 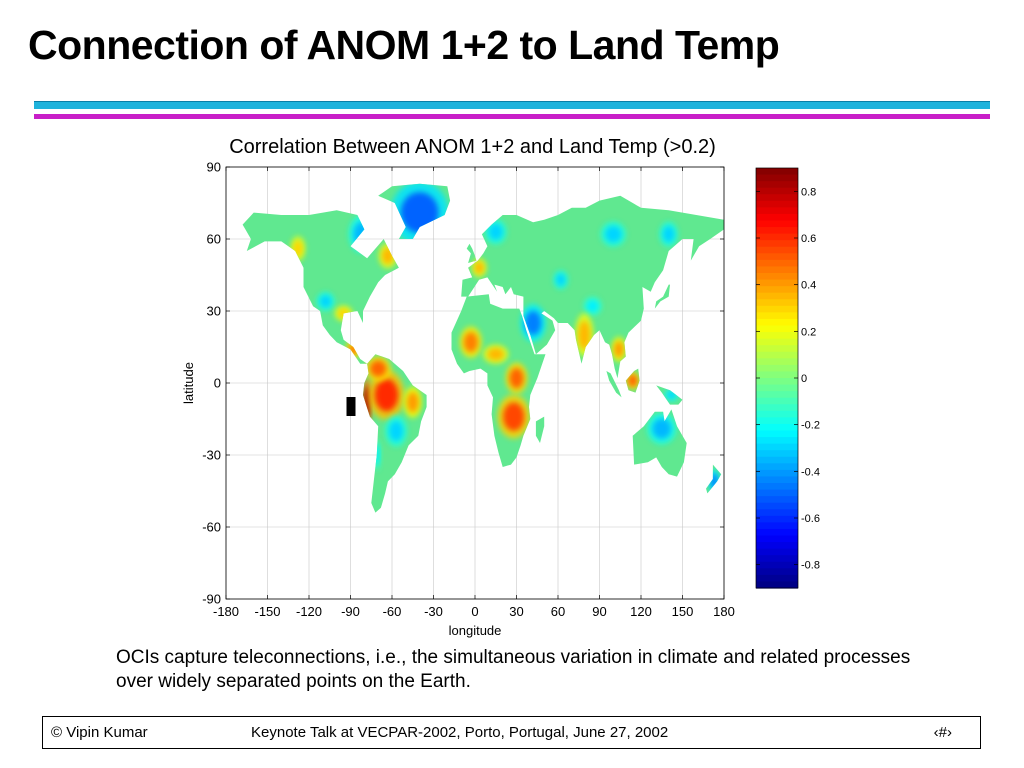 I want to click on x-tick-label: -60, so click(x=392, y=611).